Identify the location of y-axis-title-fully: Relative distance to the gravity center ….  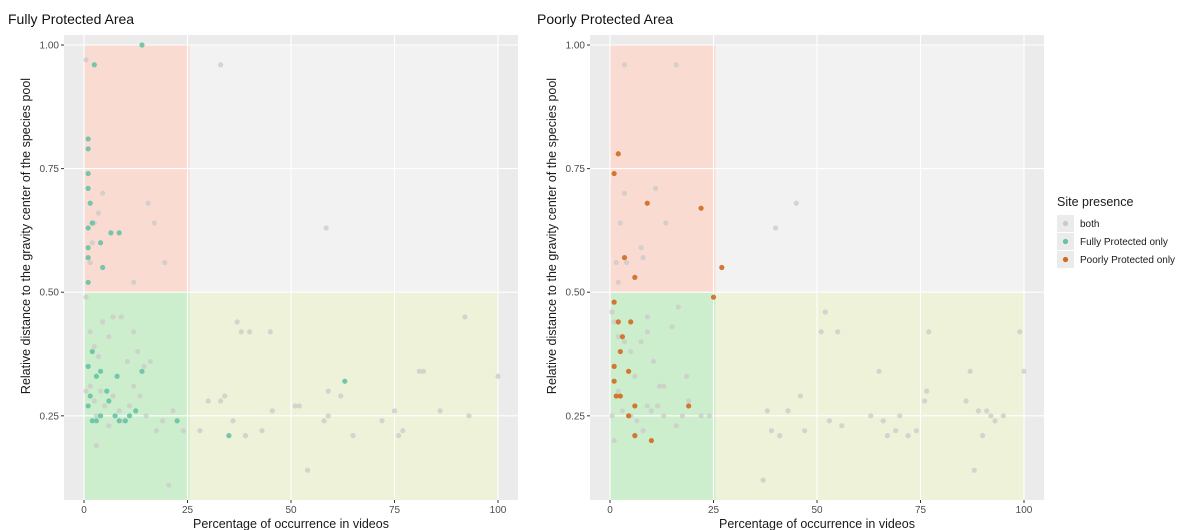
(26, 236).